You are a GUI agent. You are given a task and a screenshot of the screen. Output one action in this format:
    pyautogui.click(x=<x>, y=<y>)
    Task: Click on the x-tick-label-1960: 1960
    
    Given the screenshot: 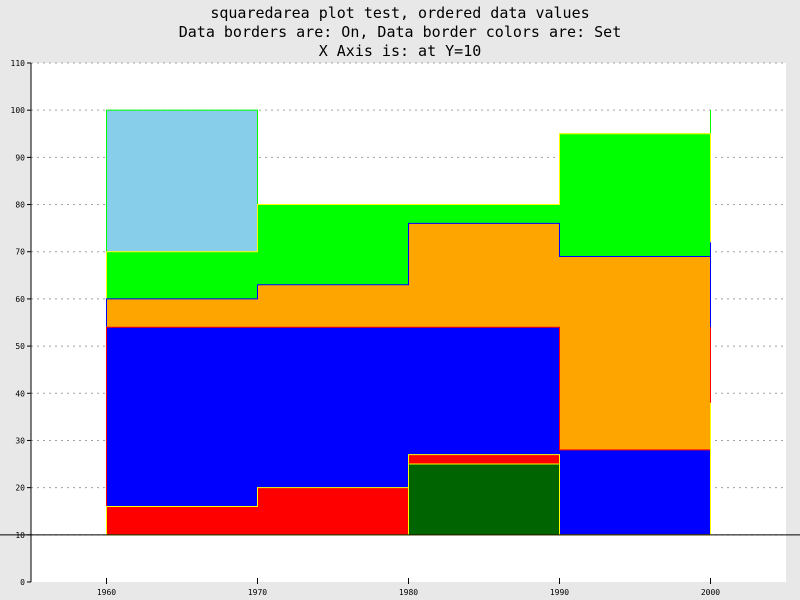 What is the action you would take?
    pyautogui.click(x=106, y=592)
    